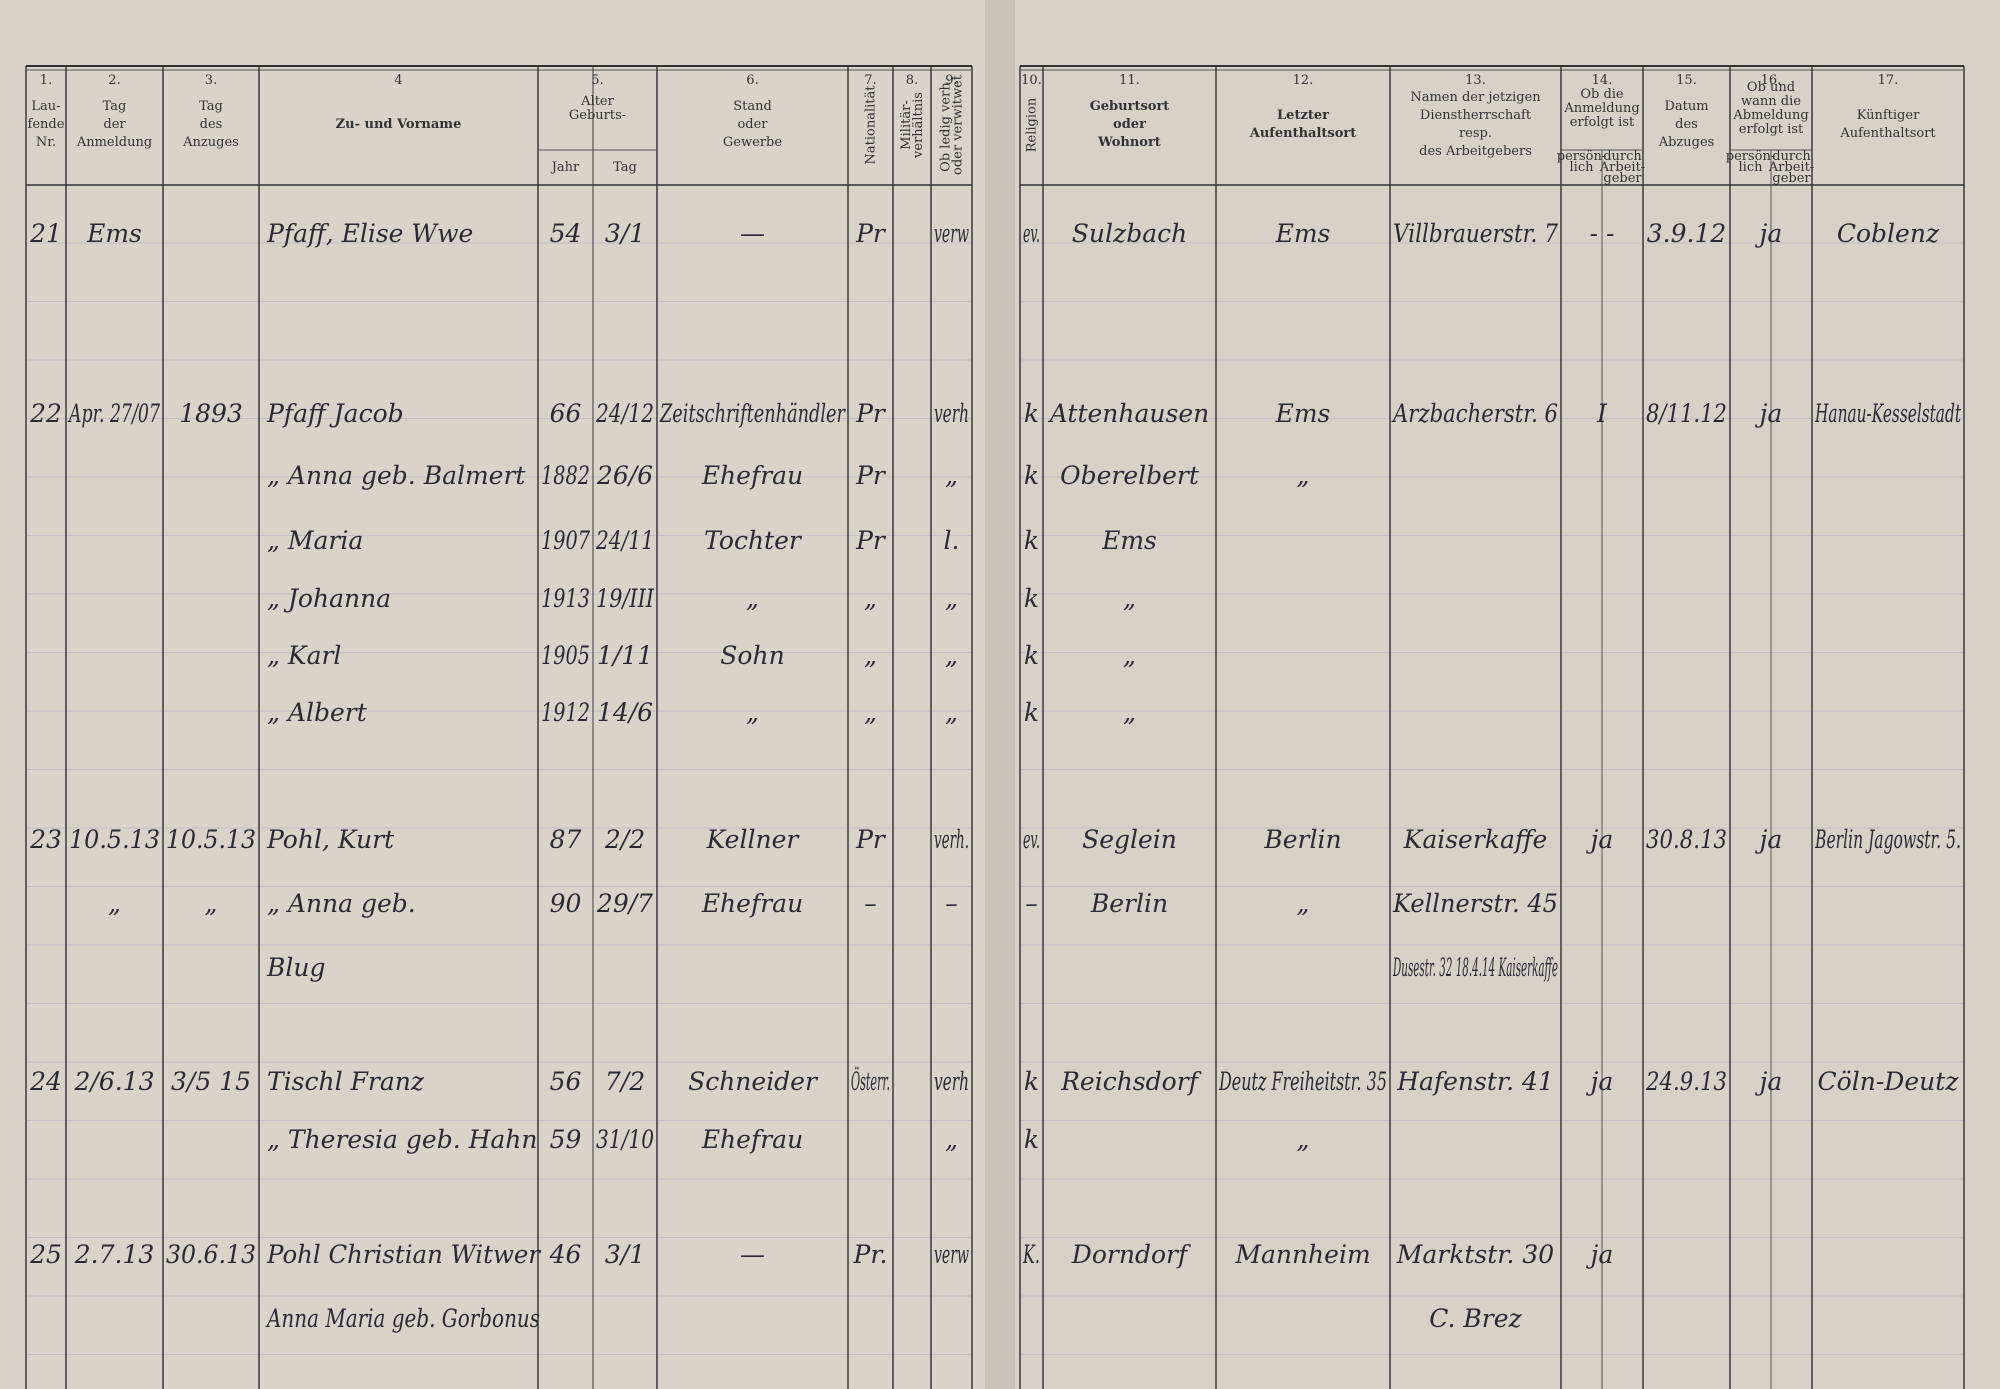 The width and height of the screenshot is (2000, 1389). What do you see at coordinates (565, 475) in the screenshot?
I see `handwritten-entry: 1882` at bounding box center [565, 475].